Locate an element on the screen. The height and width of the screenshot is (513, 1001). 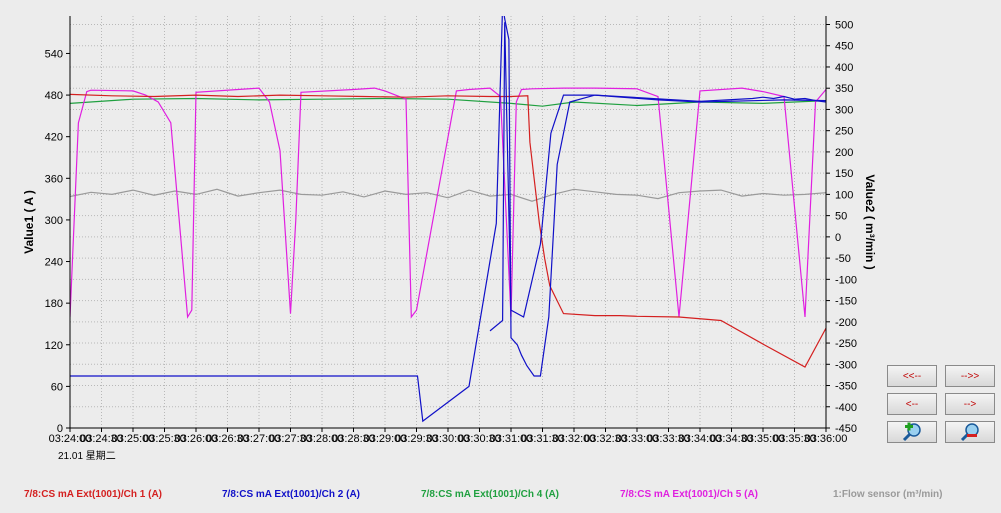
x-tick-label: 03:36:00 is located at coordinates (826, 439).